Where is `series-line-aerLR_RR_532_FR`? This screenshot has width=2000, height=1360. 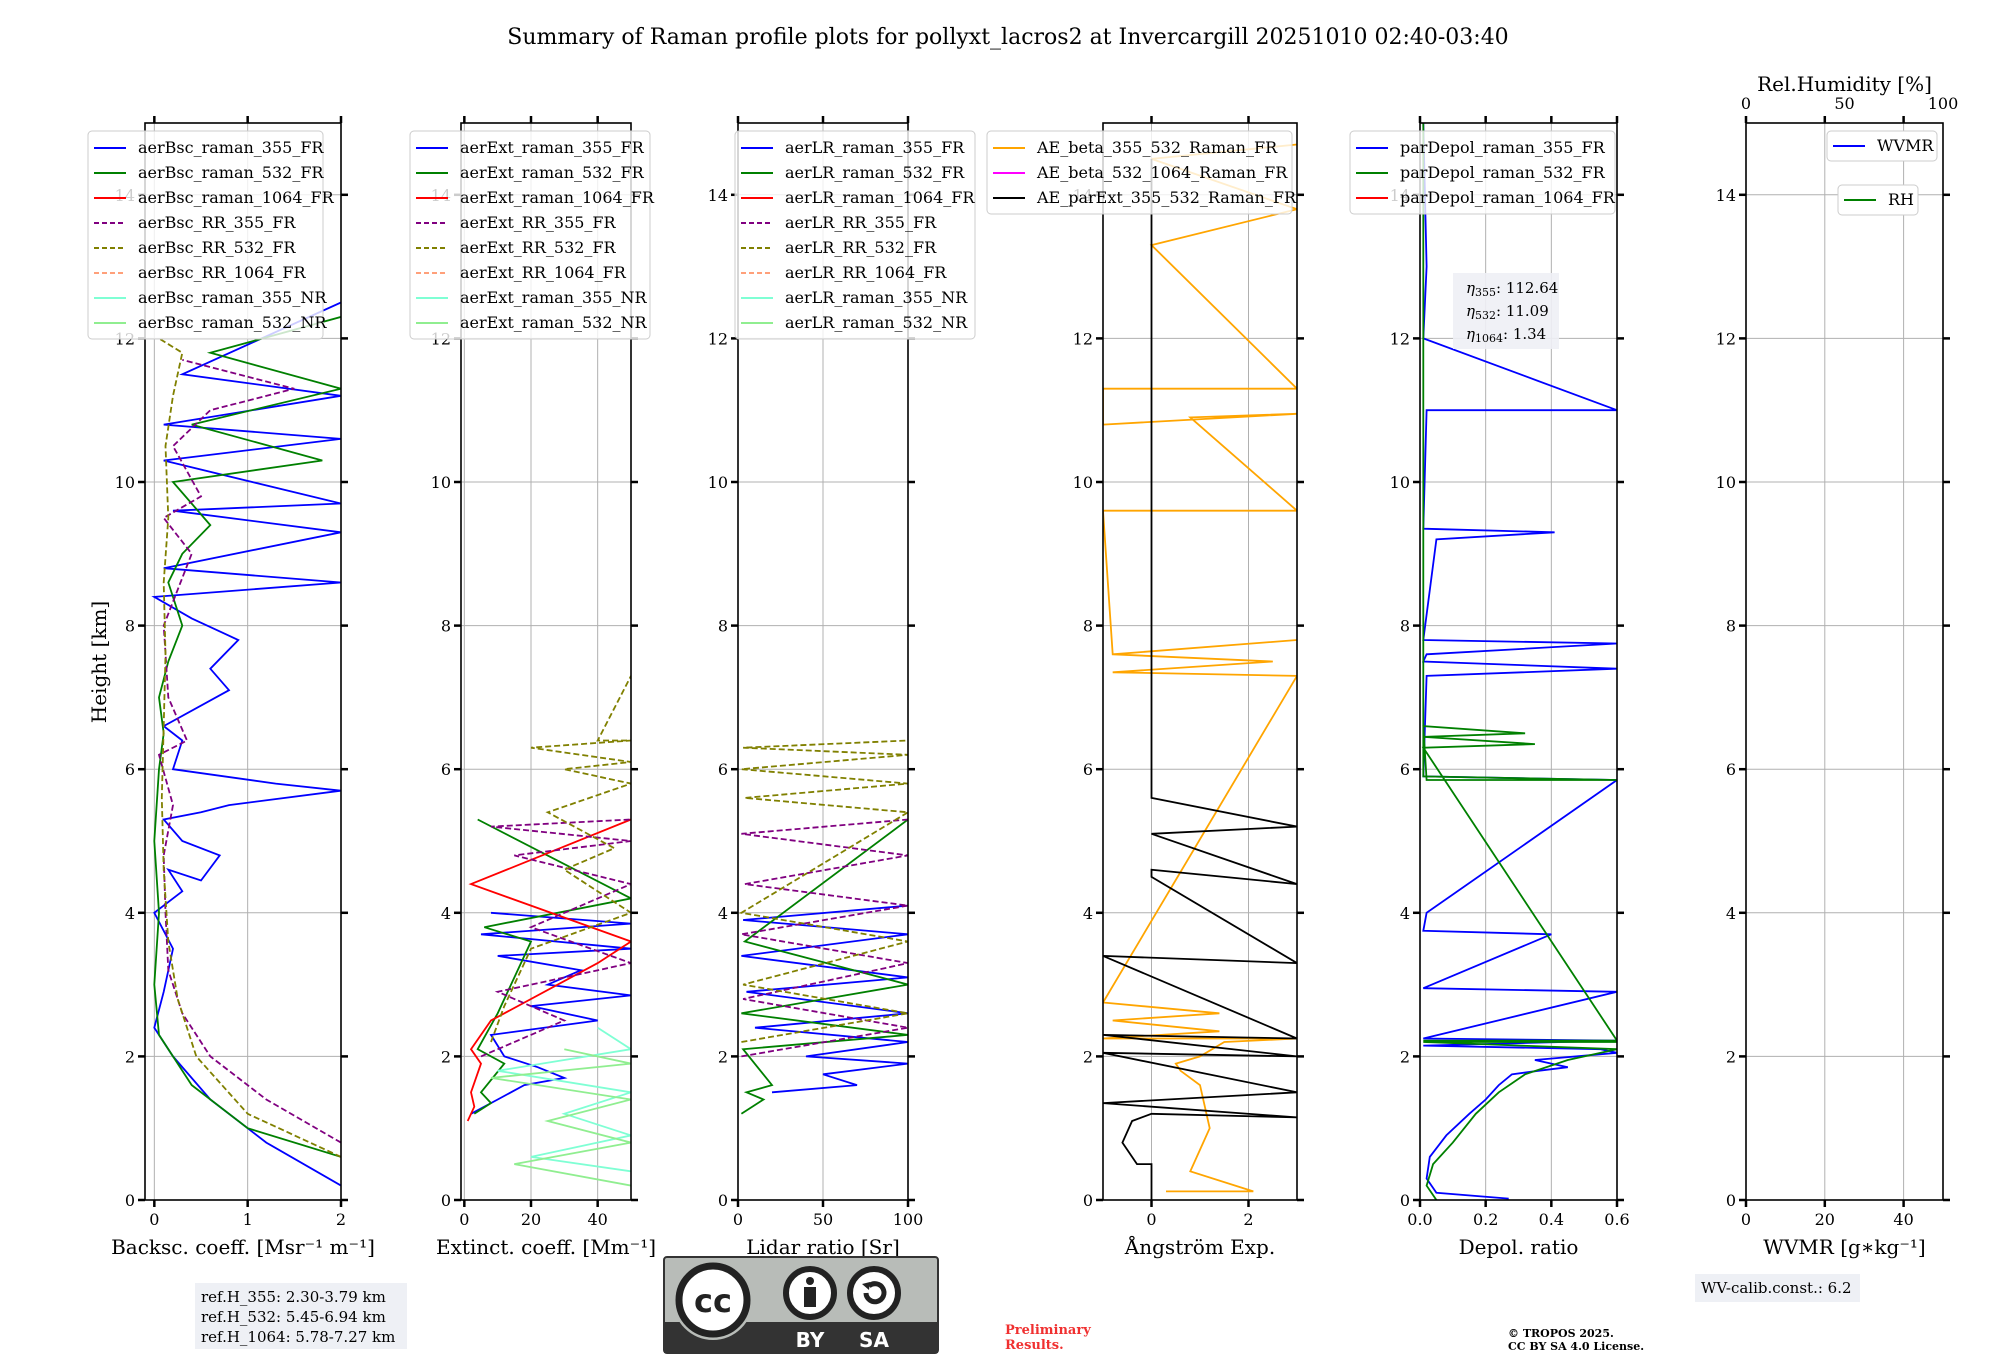
series-line-aerLR_RR_532_FR is located at coordinates (823, 891).